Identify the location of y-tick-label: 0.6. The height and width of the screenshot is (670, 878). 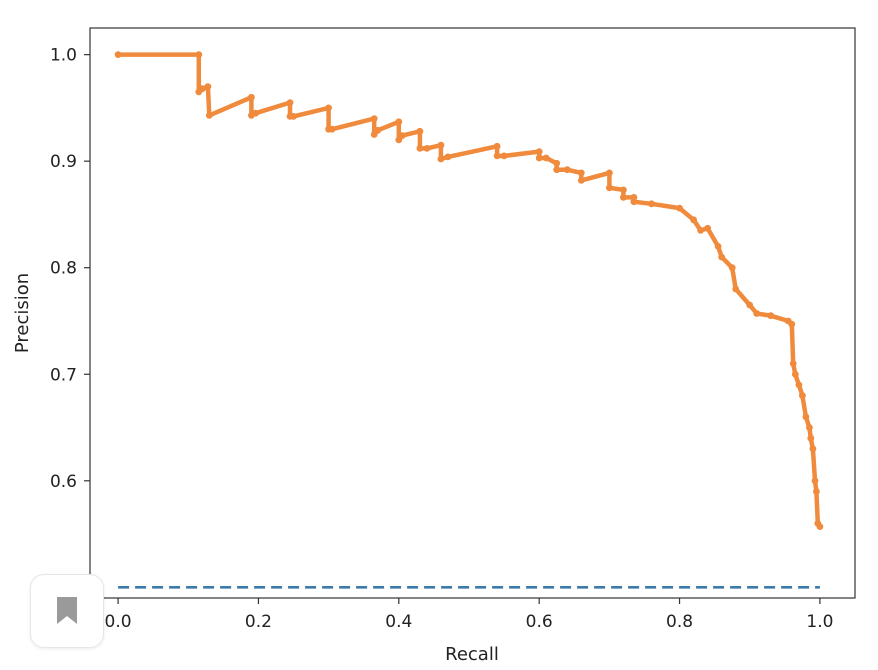
(63, 482).